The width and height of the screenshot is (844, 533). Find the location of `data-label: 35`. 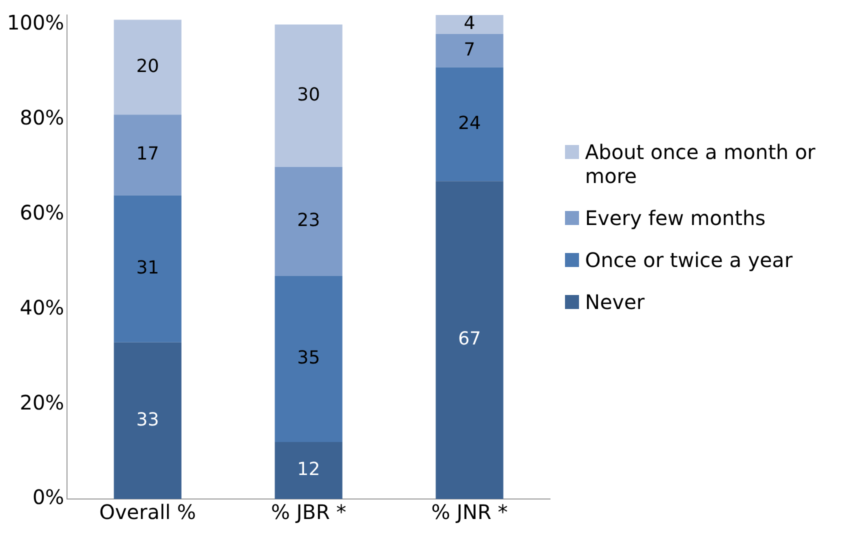

data-label: 35 is located at coordinates (308, 358).